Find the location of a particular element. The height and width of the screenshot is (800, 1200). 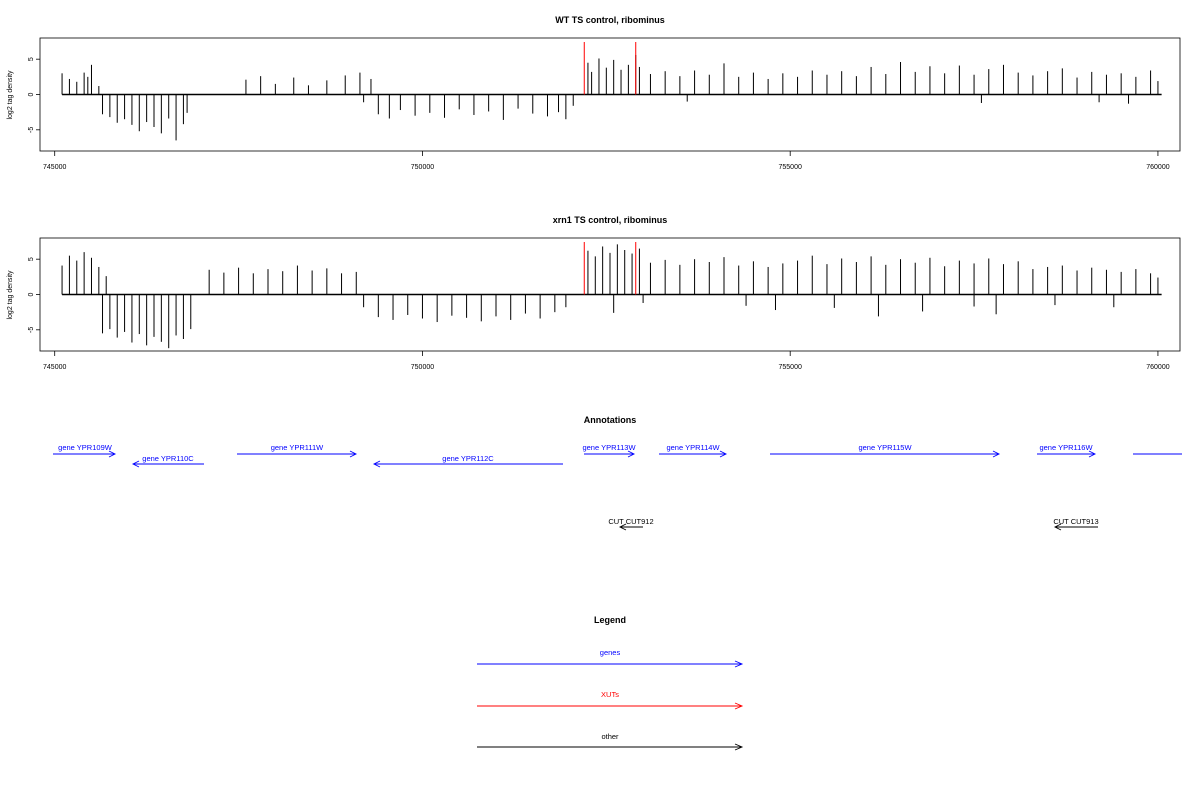

gene-label: gene YPR115W is located at coordinates (885, 447).